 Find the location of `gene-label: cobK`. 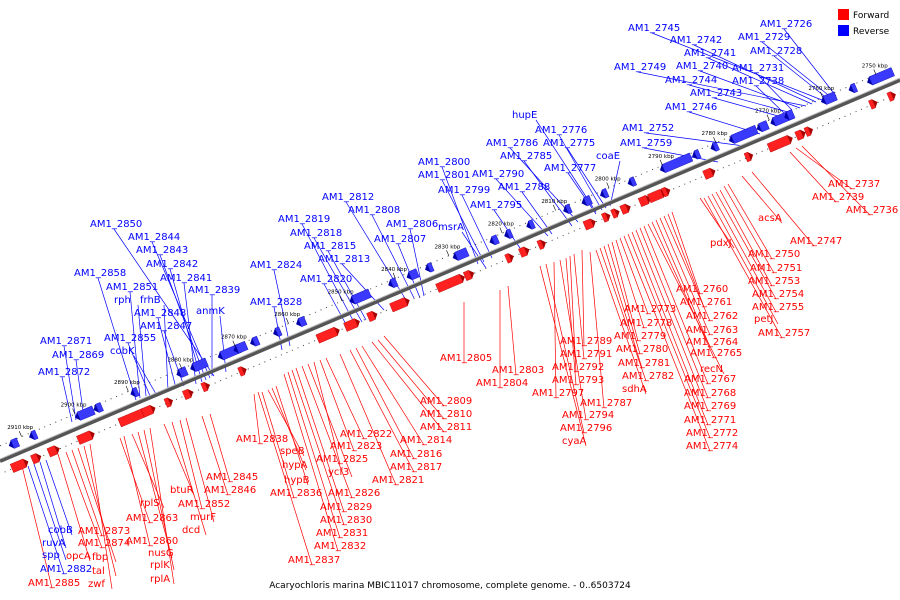

gene-label: cobK is located at coordinates (122, 351).